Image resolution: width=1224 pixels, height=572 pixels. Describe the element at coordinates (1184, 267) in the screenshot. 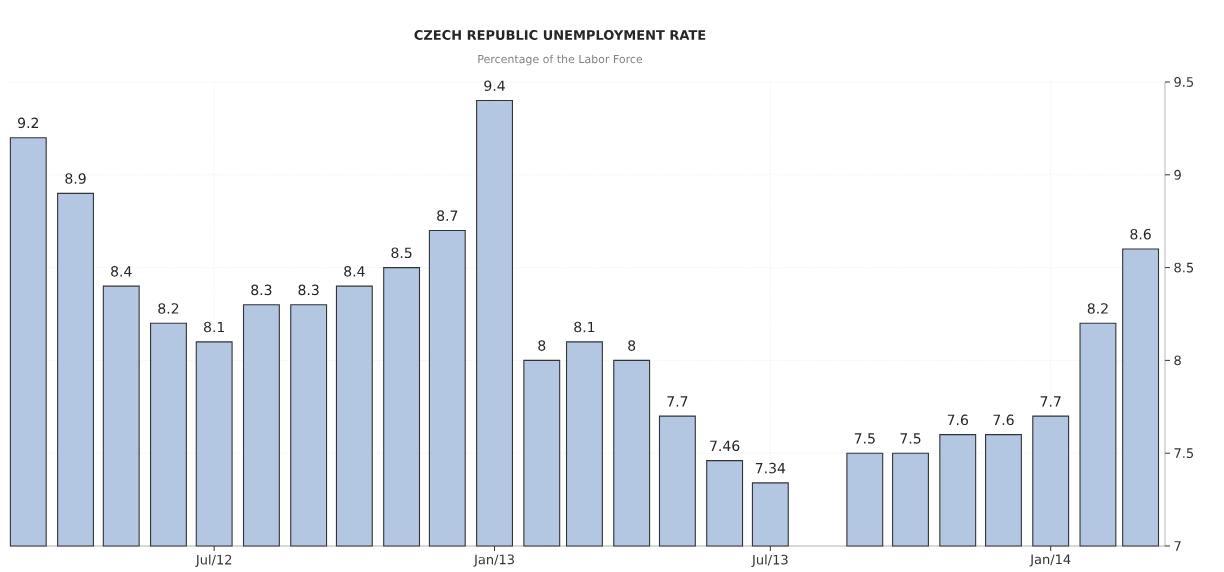

I see `y-tick-label: 8.5` at that location.